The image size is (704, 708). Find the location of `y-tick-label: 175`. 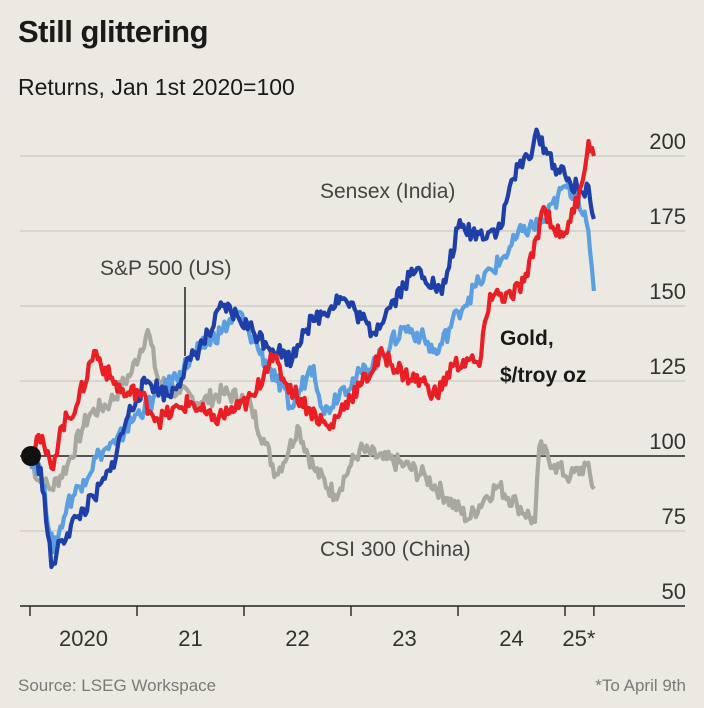

y-tick-label: 175 is located at coordinates (667, 216).